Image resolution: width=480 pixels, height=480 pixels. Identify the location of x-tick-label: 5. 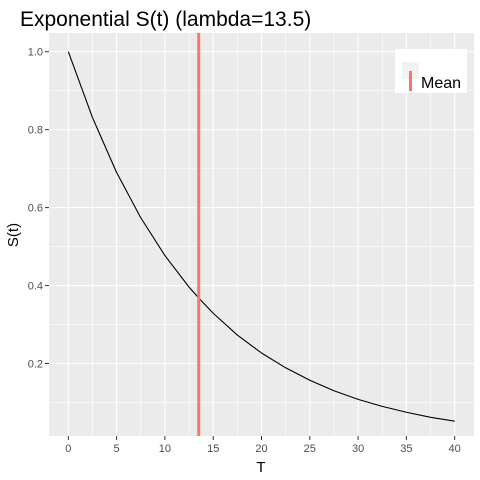
(117, 449).